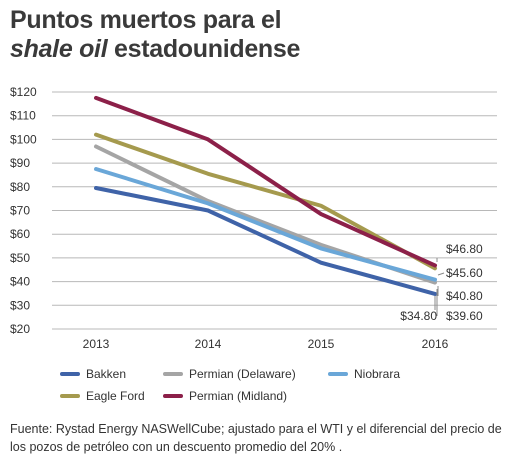 This screenshot has height=467, width=519. I want to click on legend-label: Niobrara, so click(377, 374).